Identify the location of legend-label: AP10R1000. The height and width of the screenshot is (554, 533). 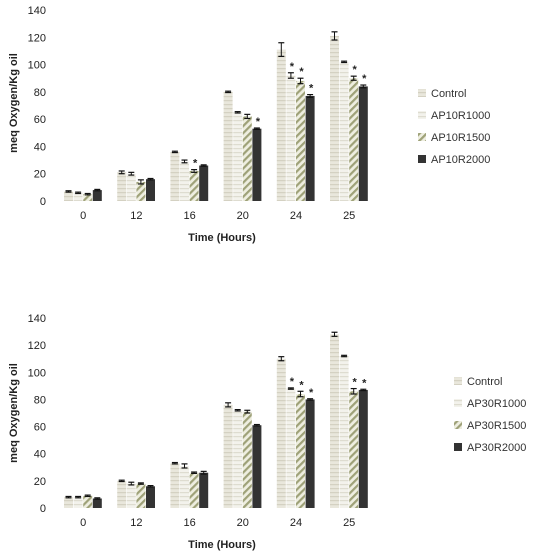
(460, 116).